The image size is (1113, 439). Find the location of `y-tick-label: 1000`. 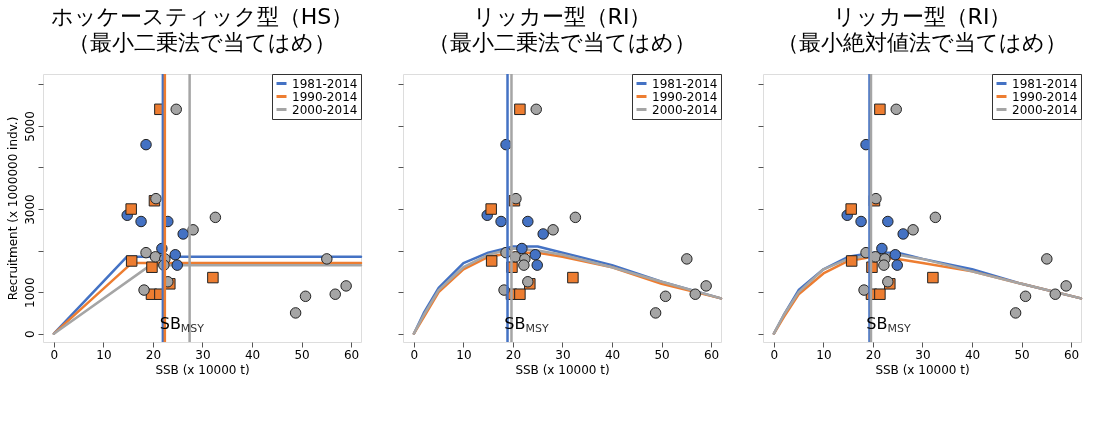

y-tick-label: 1000 is located at coordinates (29, 292).